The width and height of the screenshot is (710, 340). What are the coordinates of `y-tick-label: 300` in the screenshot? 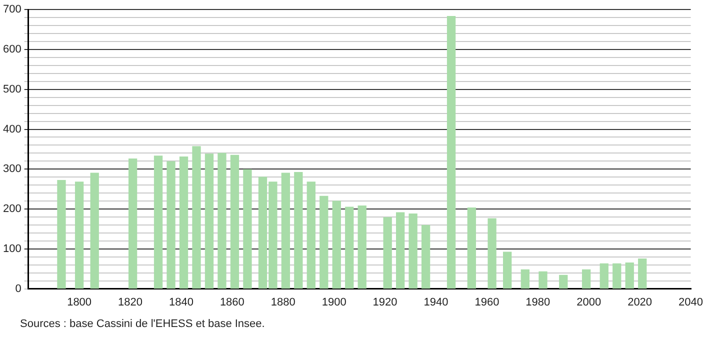 It's located at (12, 169).